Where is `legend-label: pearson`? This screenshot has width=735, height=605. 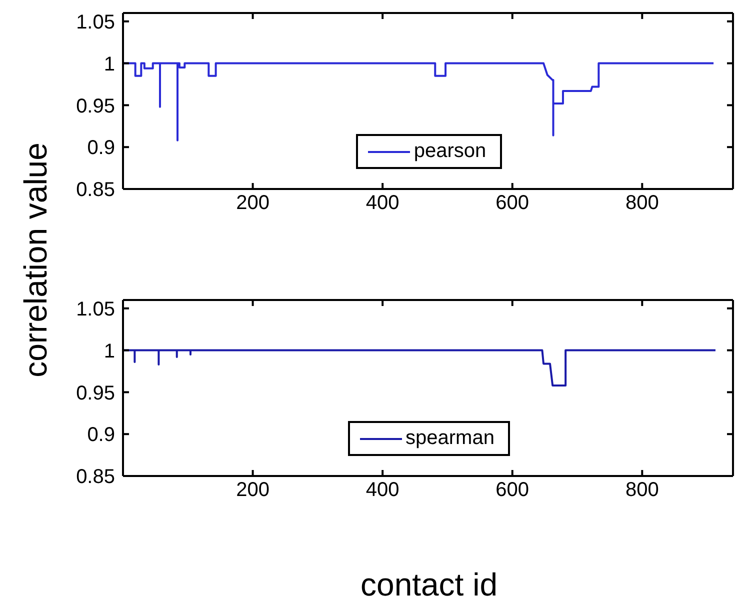 legend-label: pearson is located at coordinates (450, 151).